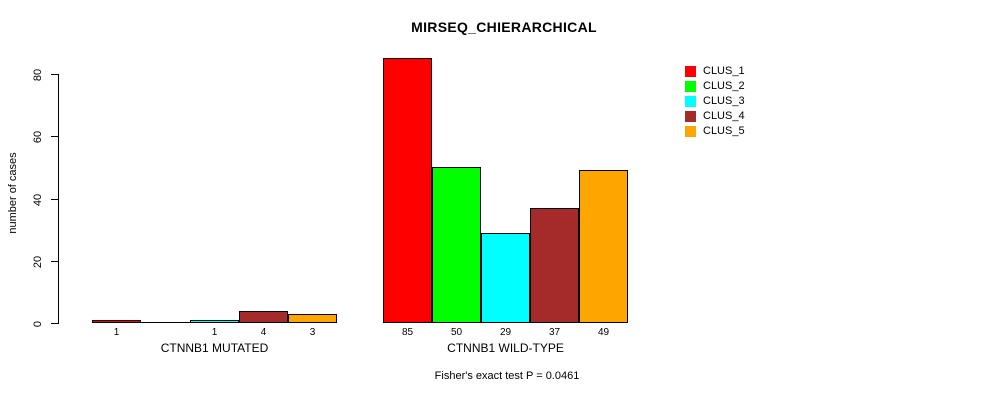 This screenshot has width=990, height=400. Describe the element at coordinates (407, 332) in the screenshot. I see `bar-value-label: 85` at that location.